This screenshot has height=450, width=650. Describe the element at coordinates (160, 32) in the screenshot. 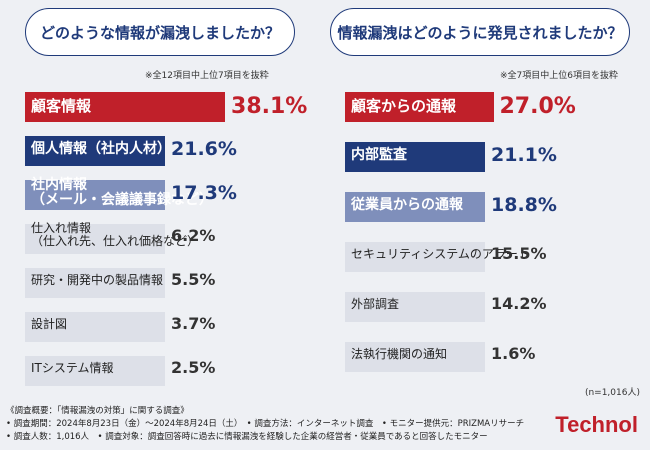

I see `left-chart-title: どのような情報が漏洩しましたか？` at that location.